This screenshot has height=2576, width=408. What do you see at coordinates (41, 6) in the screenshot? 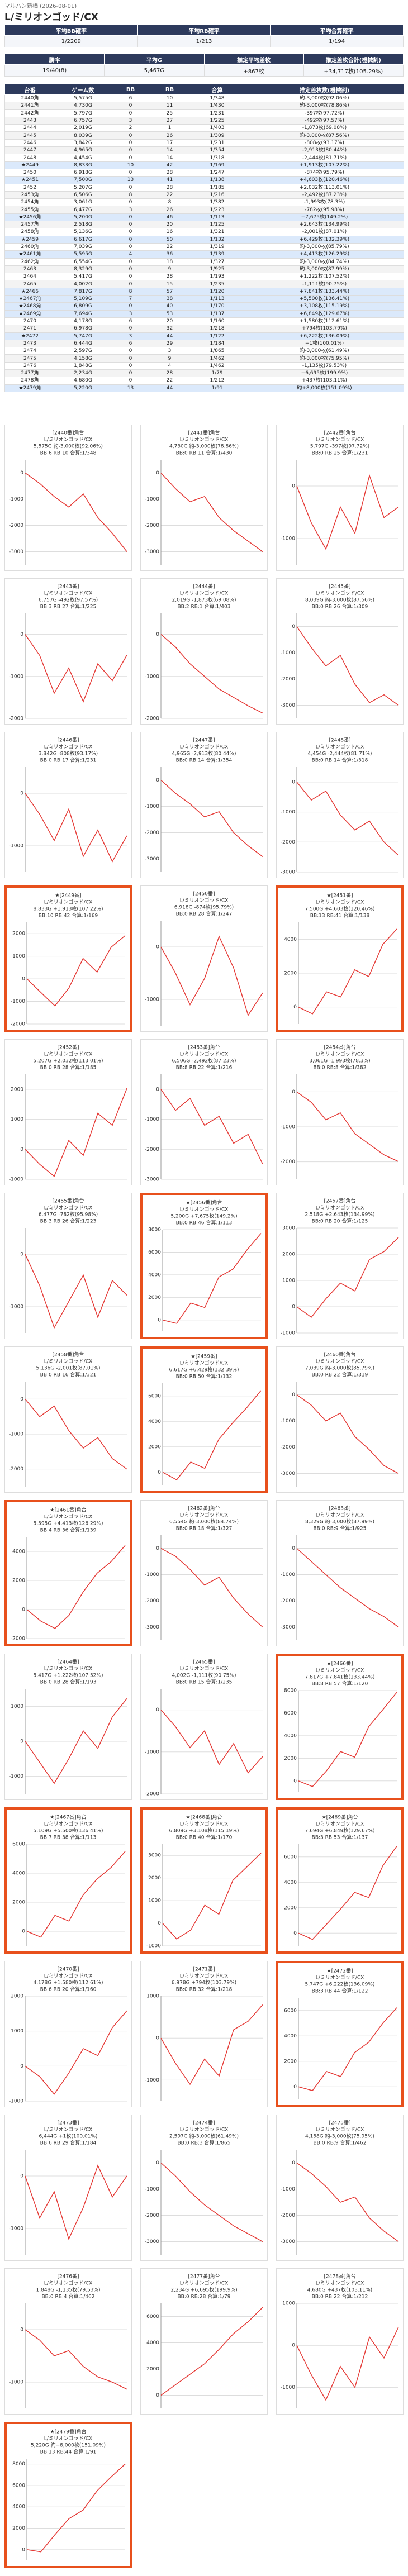
I see `site-name: マルハン新橋 (2026-08-01)` at bounding box center [41, 6].